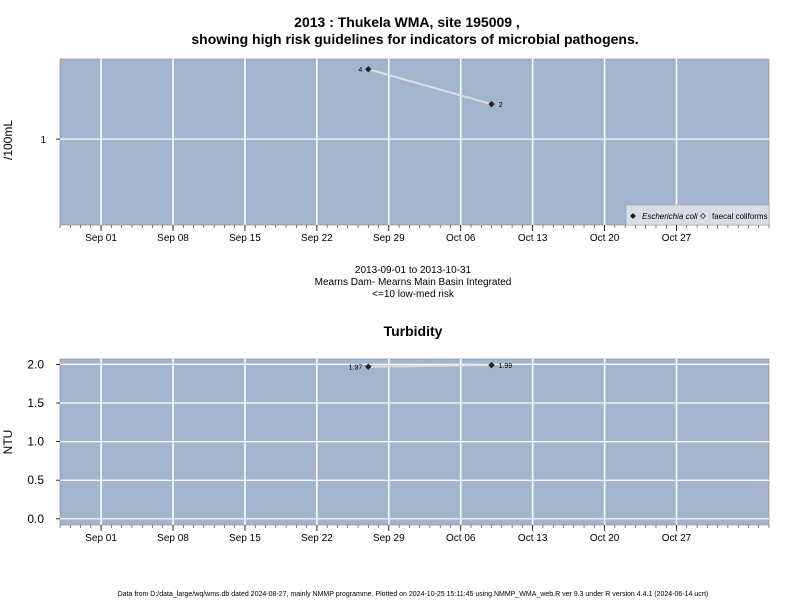  I want to click on y-tick-label: 1.5, so click(35, 403).